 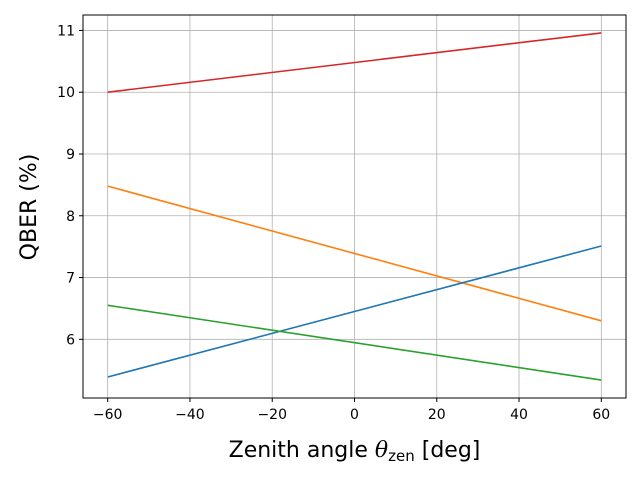 What do you see at coordinates (66, 31) in the screenshot?
I see `y-tick-label: 11` at bounding box center [66, 31].